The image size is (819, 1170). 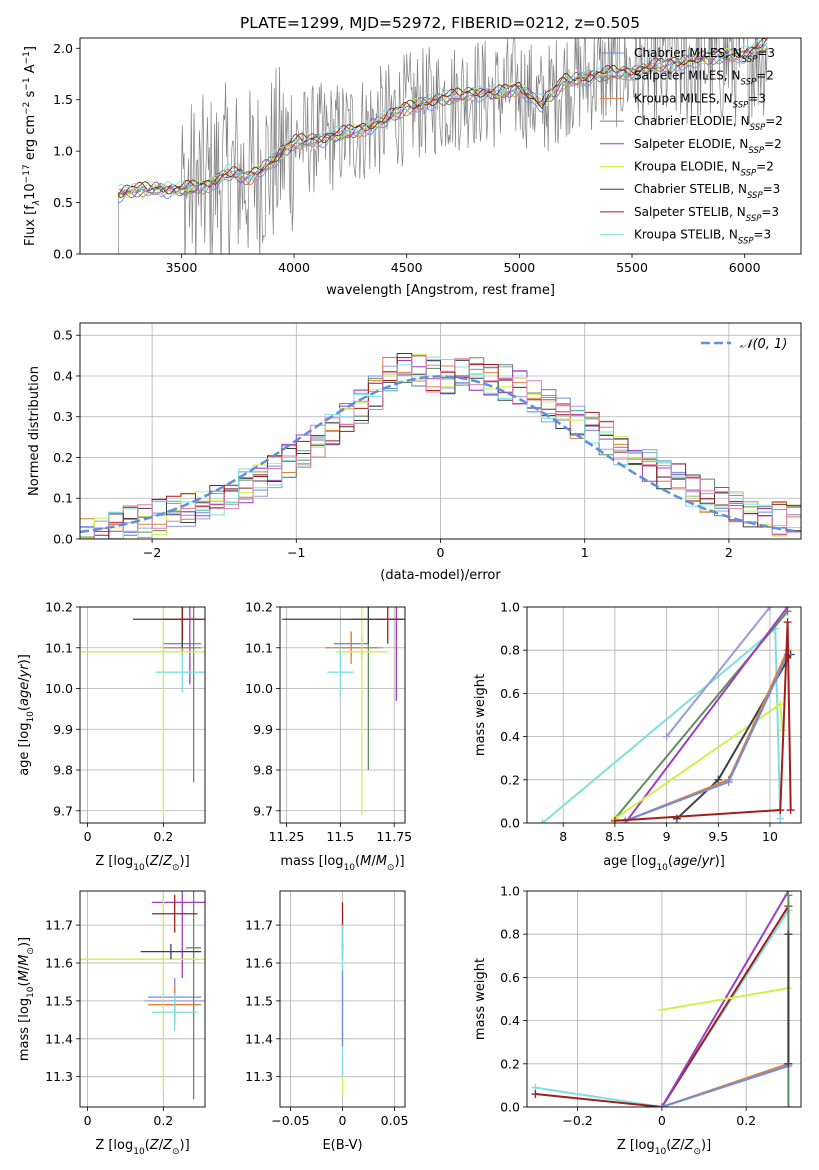 What do you see at coordinates (63, 457) in the screenshot?
I see `y-tick-label: 0.2` at bounding box center [63, 457].